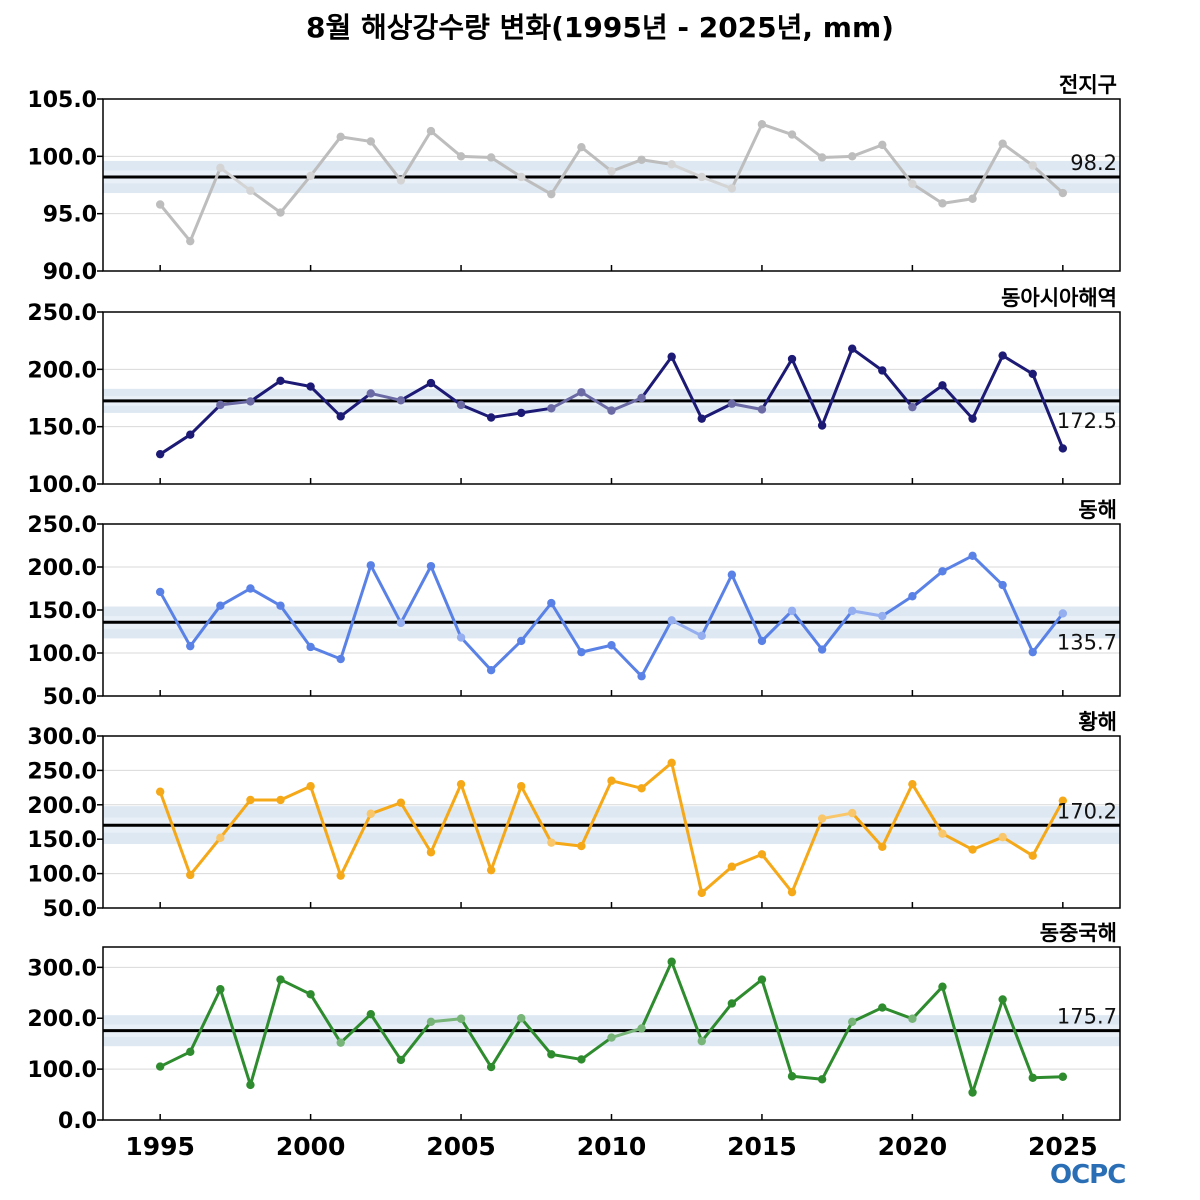 The height and width of the screenshot is (1200, 1200). What do you see at coordinates (62, 968) in the screenshot?
I see `y-tick-label: 300.0` at bounding box center [62, 968].